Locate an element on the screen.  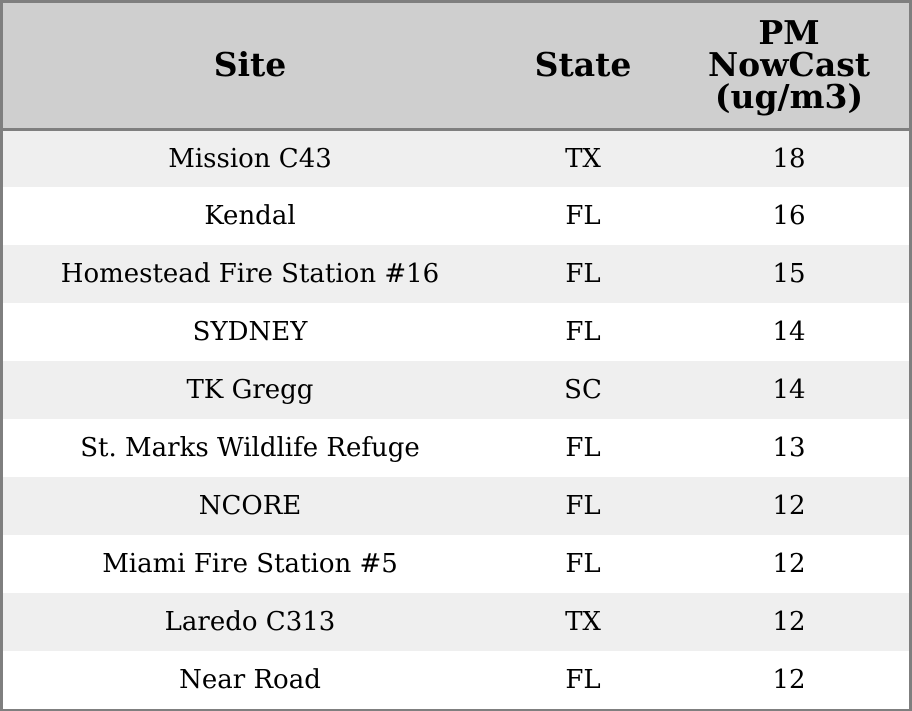
pm-nowcast-cell: 13 is located at coordinates (789, 448).